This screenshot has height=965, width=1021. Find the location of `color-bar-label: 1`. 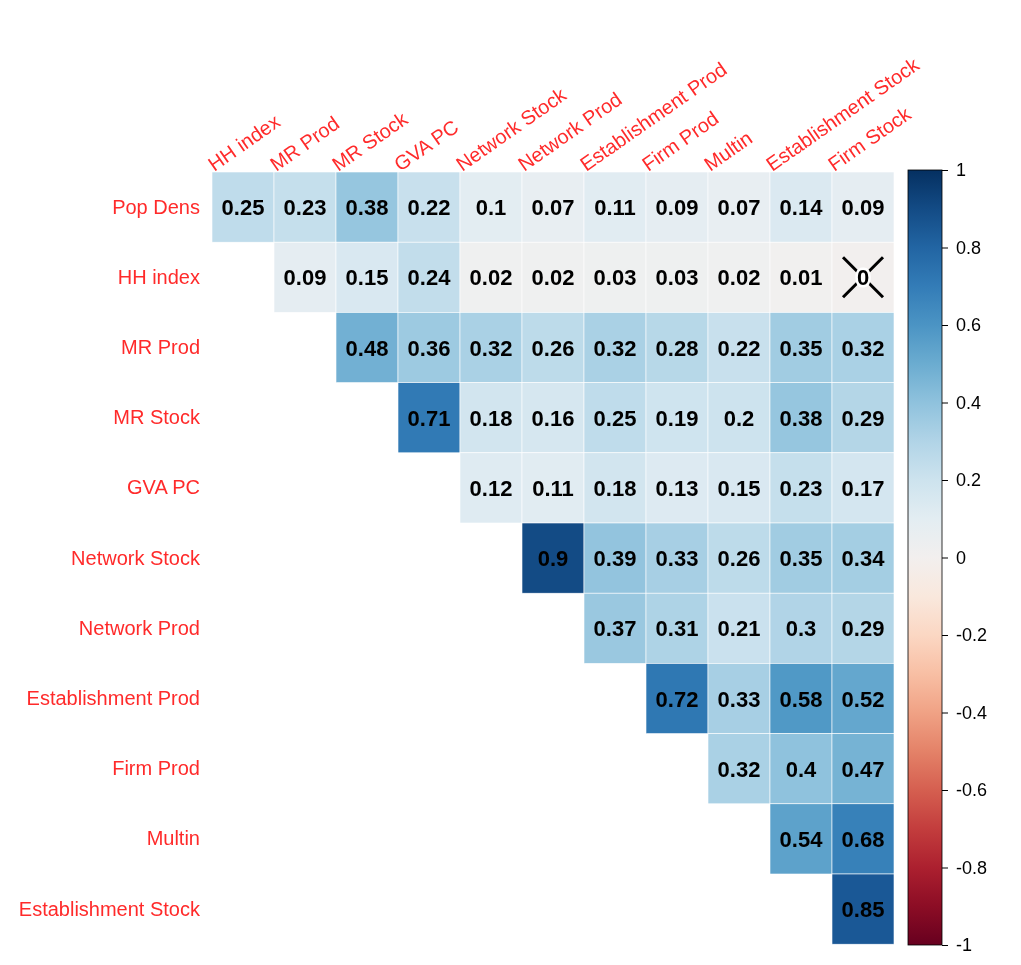

color-bar-label: 1 is located at coordinates (961, 170).